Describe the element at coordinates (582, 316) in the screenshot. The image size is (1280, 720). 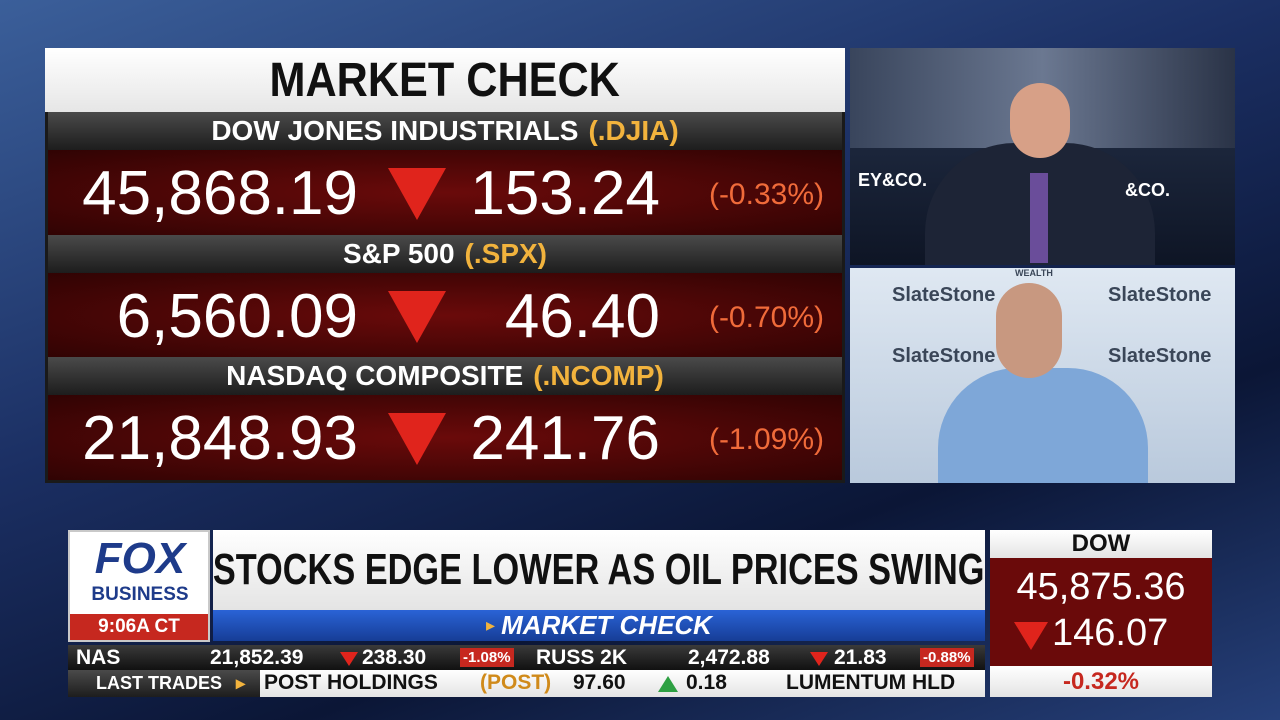
I see `index-change: 46.40` at that location.